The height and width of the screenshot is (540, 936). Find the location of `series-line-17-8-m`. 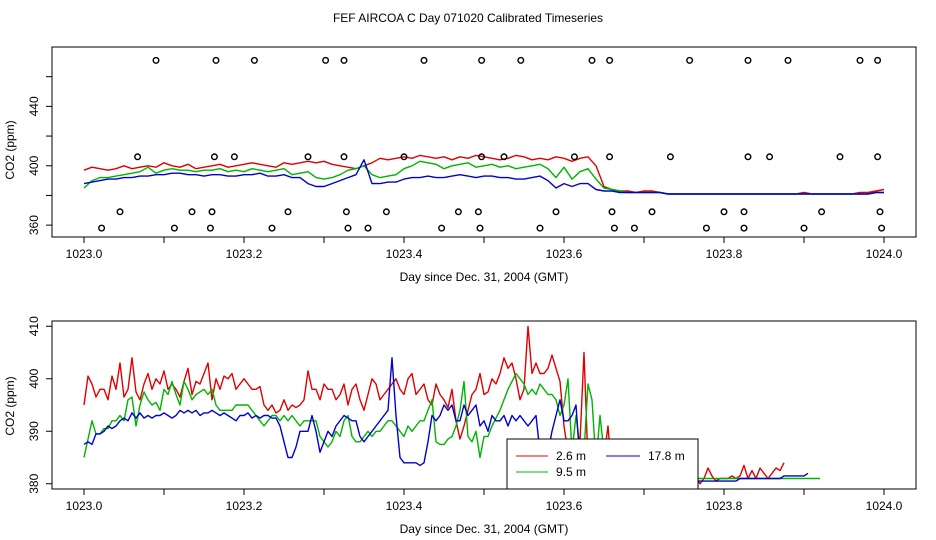

series-line-17-8-m is located at coordinates (483, 177).